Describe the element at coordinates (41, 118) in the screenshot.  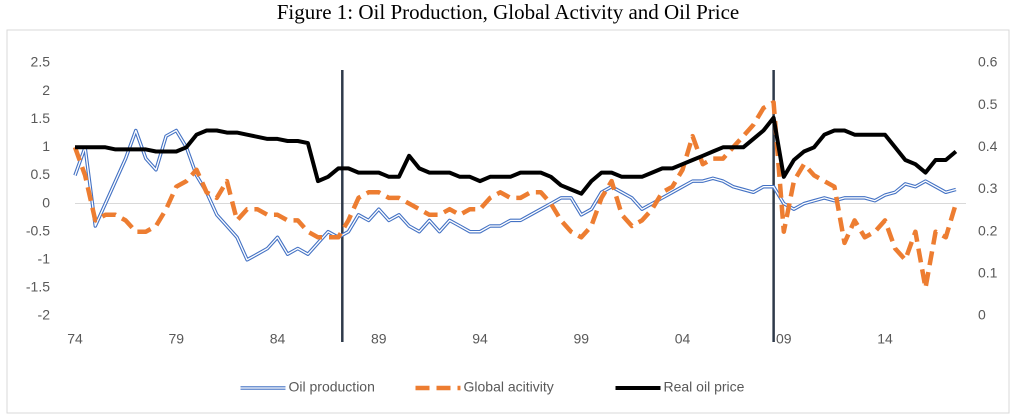
I see `y-tick-label: 1.5` at that location.